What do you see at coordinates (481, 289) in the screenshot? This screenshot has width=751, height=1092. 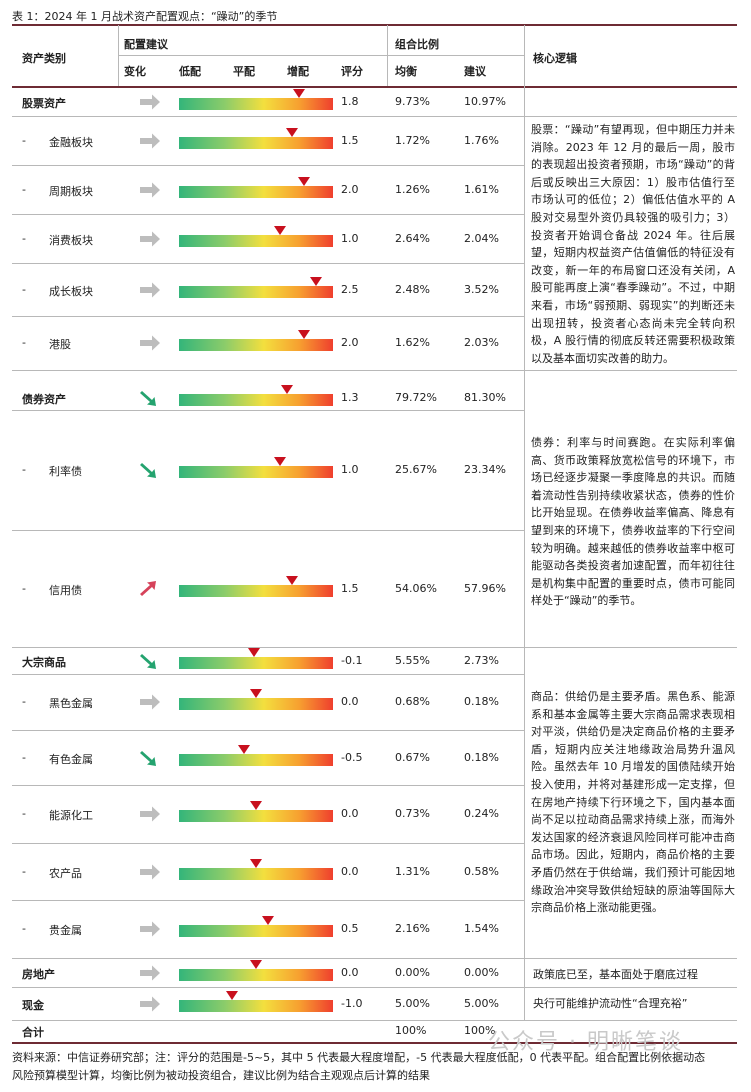 I see `suggested-ratio: 3.52%` at bounding box center [481, 289].